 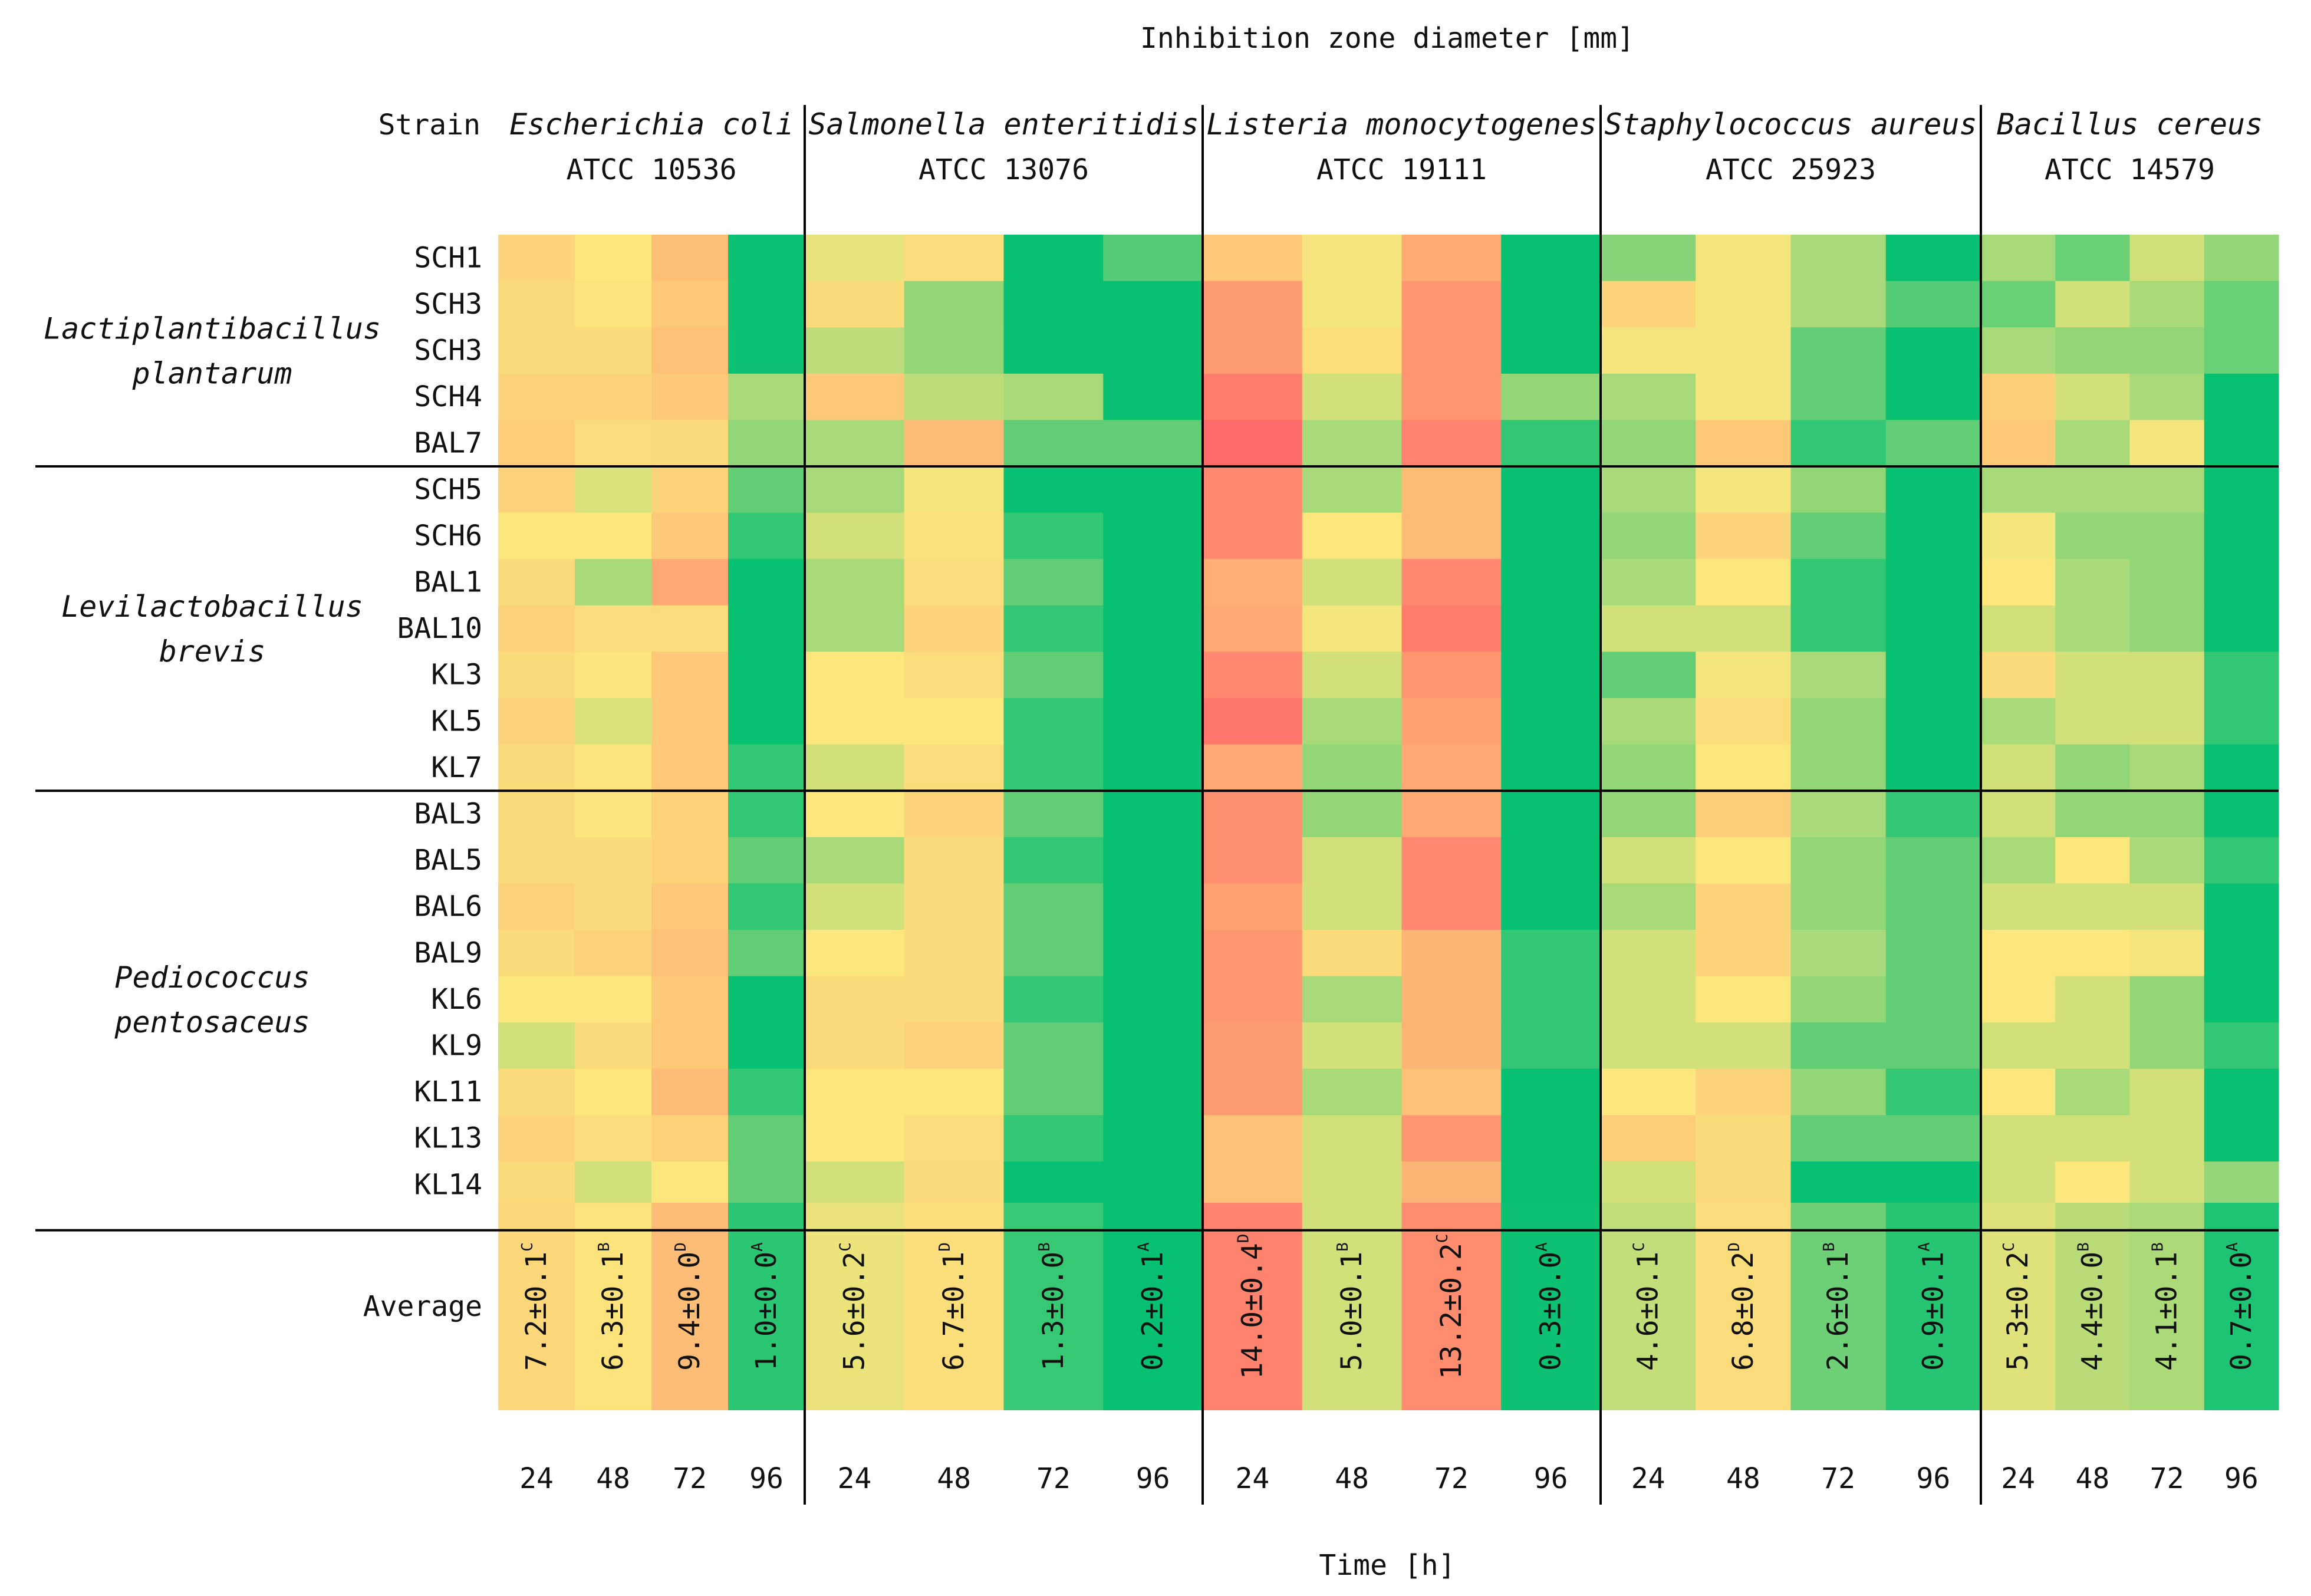 I want to click on strain-label: KL14, so click(x=448, y=1184).